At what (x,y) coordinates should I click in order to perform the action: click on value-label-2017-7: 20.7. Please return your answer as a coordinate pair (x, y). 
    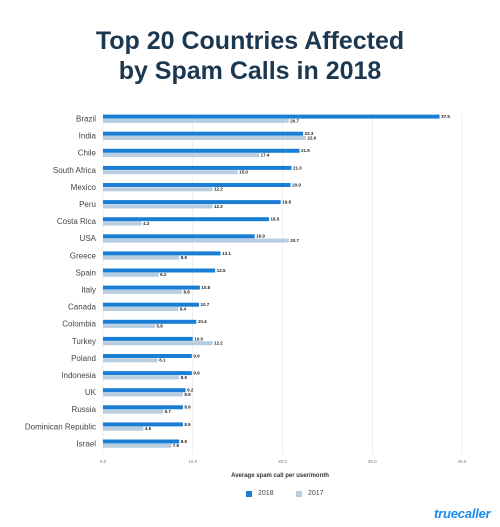
    Looking at the image, I should click on (294, 240).